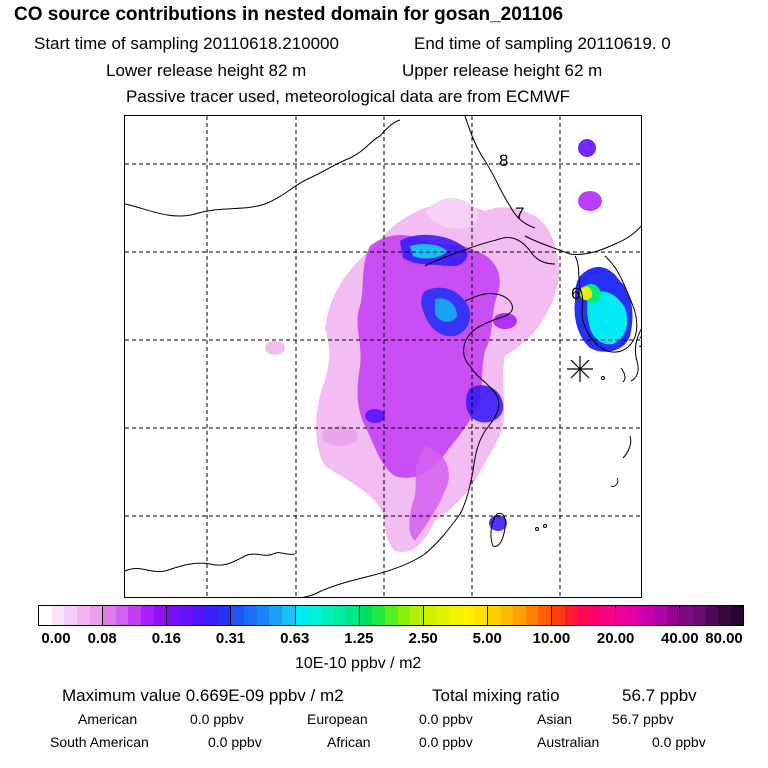  Describe the element at coordinates (724, 638) in the screenshot. I see `colorbar-tick-label: 80.00` at that location.